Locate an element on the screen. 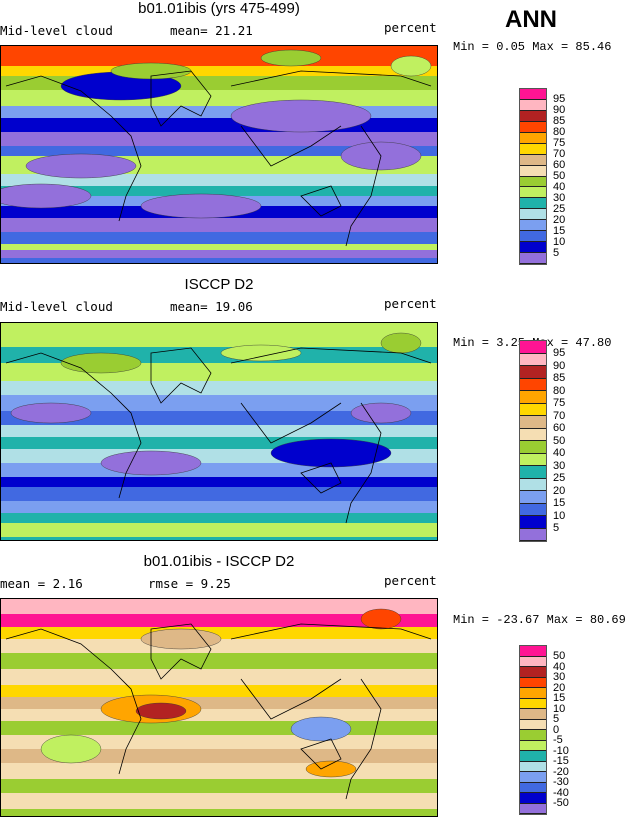  colorbar-tick-label: 90 is located at coordinates (559, 365).